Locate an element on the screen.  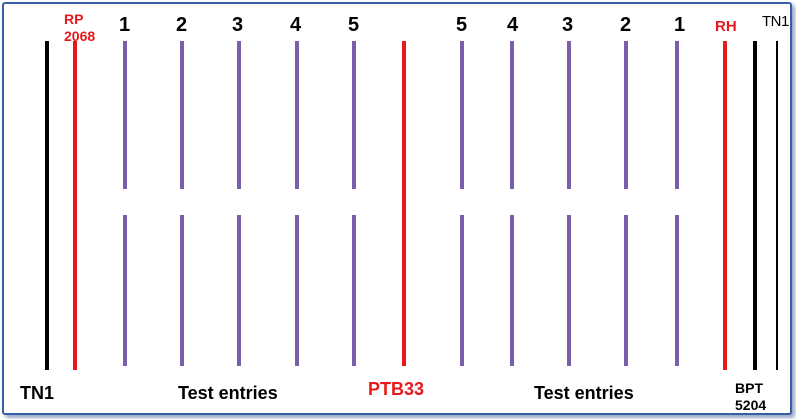
test-entry-right-5-bottom is located at coordinates (462, 290).